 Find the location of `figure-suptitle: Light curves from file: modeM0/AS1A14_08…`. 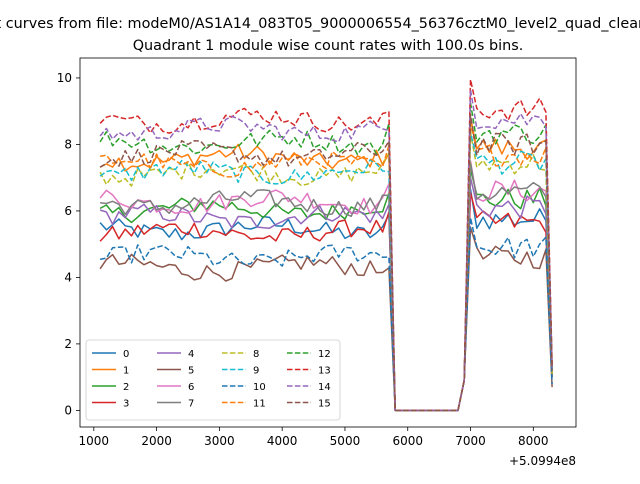

figure-suptitle: Light curves from file: modeM0/AS1A14_08… is located at coordinates (320, 24).